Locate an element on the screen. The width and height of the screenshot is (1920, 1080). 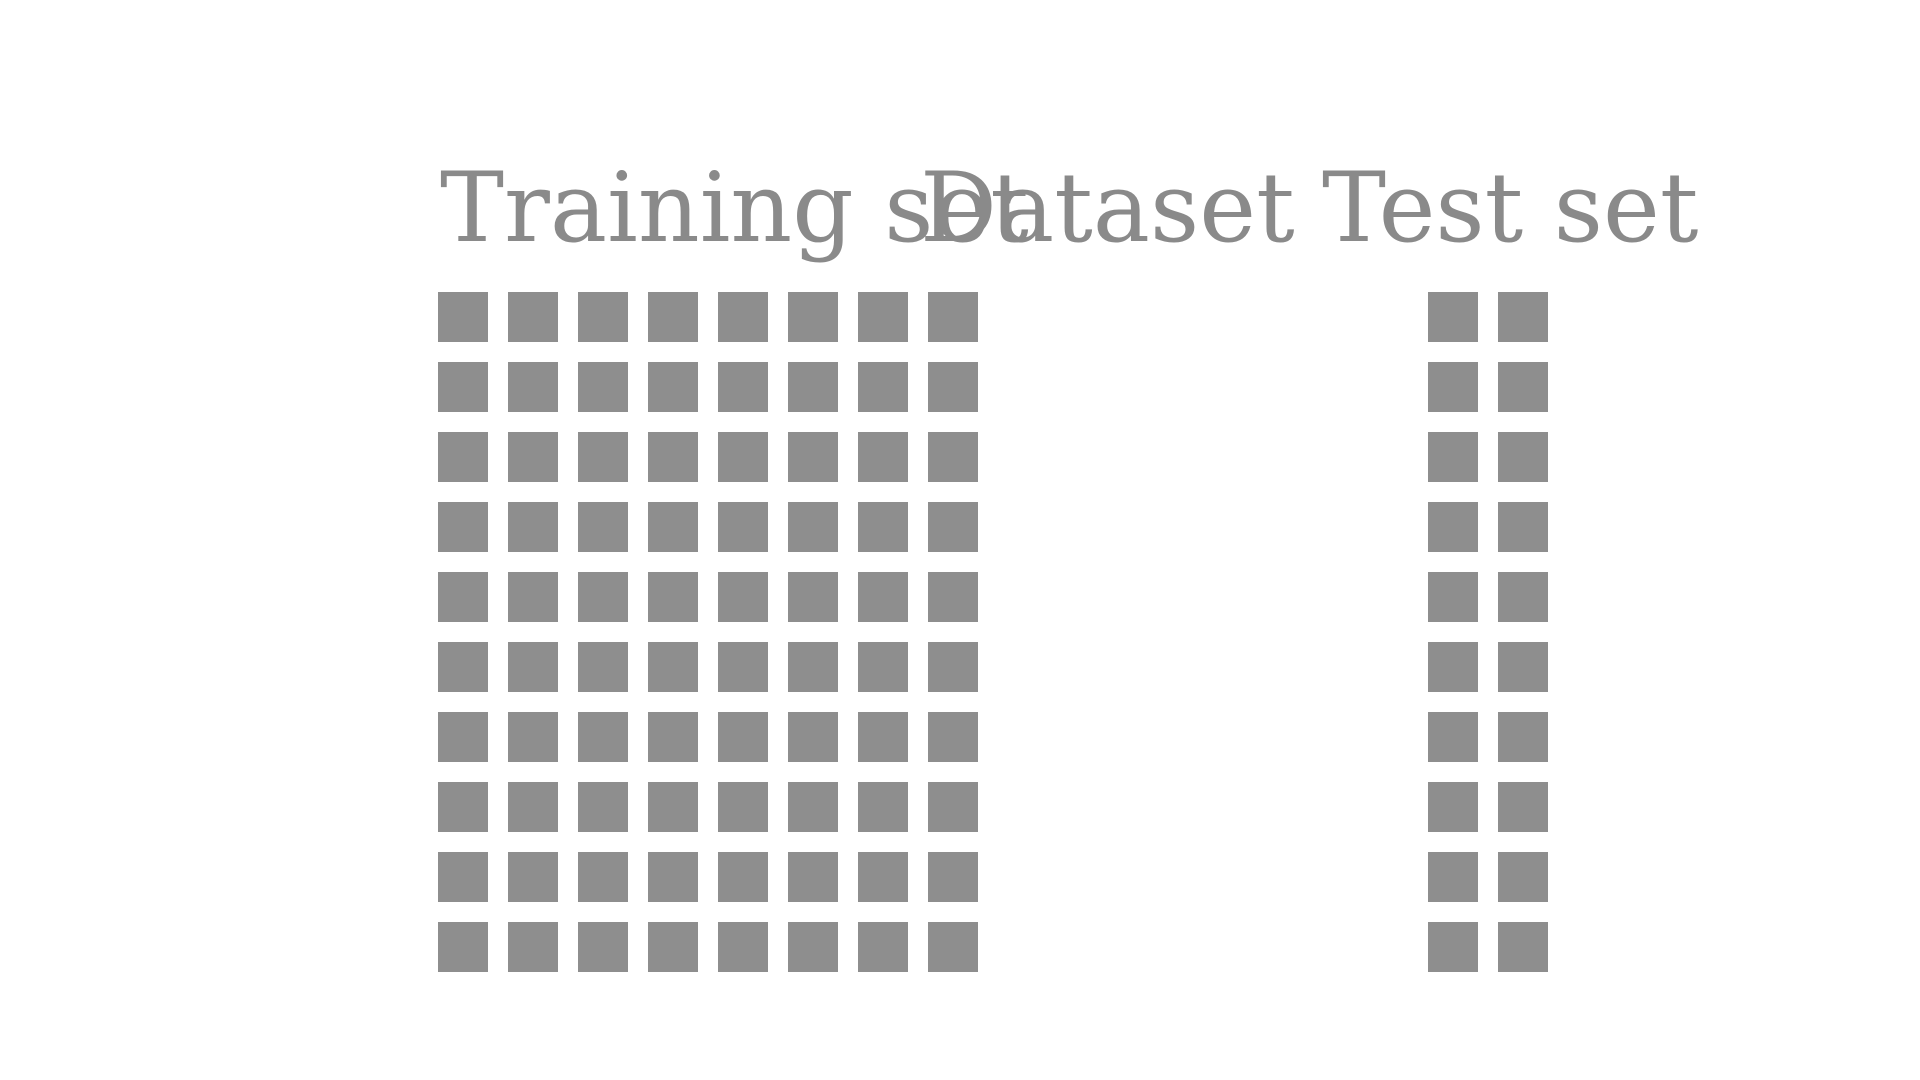
test-set-label: Test set is located at coordinates (1510, 208).